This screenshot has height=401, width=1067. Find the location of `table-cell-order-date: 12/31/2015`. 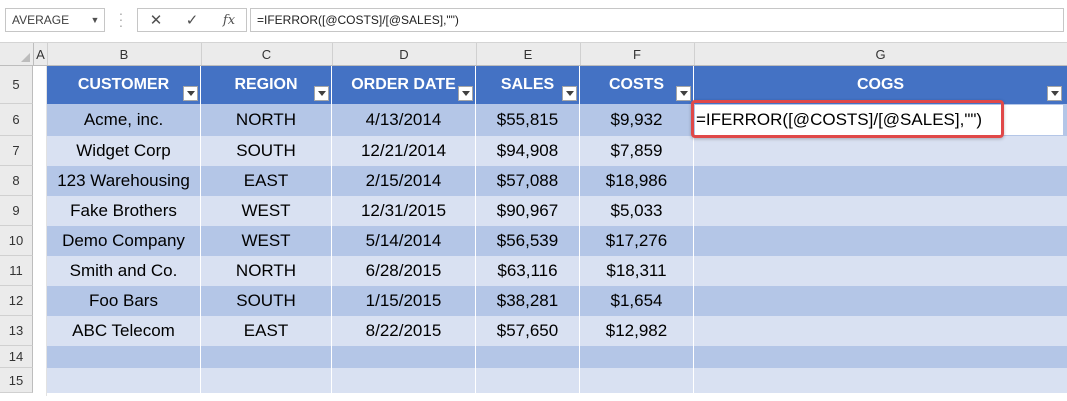

table-cell-order-date: 12/31/2015 is located at coordinates (404, 211).